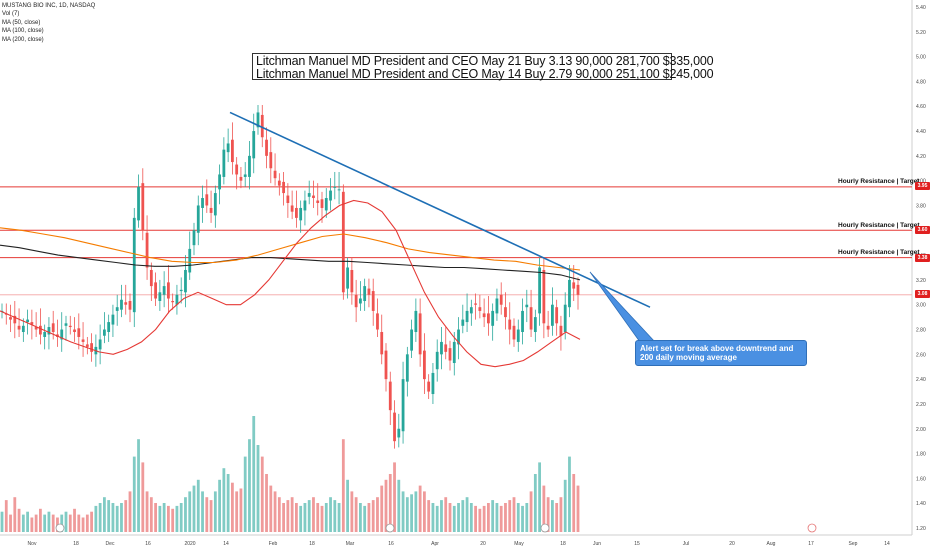 This screenshot has width=932, height=550. Describe the element at coordinates (921, 455) in the screenshot. I see `y-tick-label: 1.80` at that location.